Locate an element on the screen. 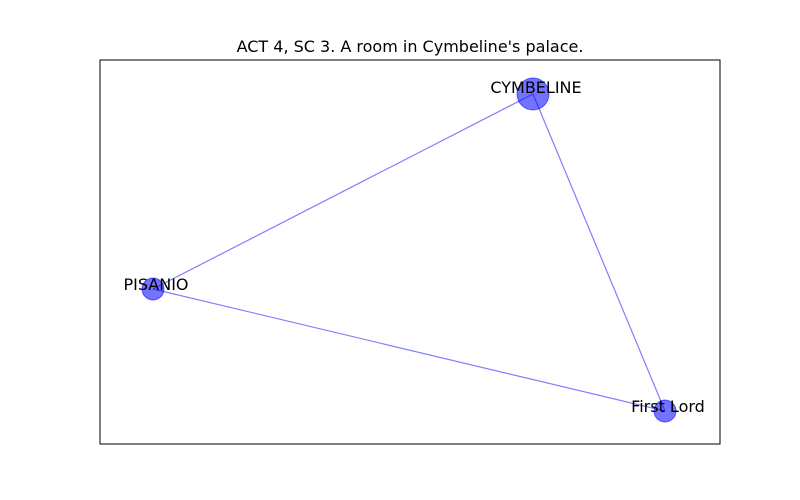  node-cymbeline is located at coordinates (533, 94).